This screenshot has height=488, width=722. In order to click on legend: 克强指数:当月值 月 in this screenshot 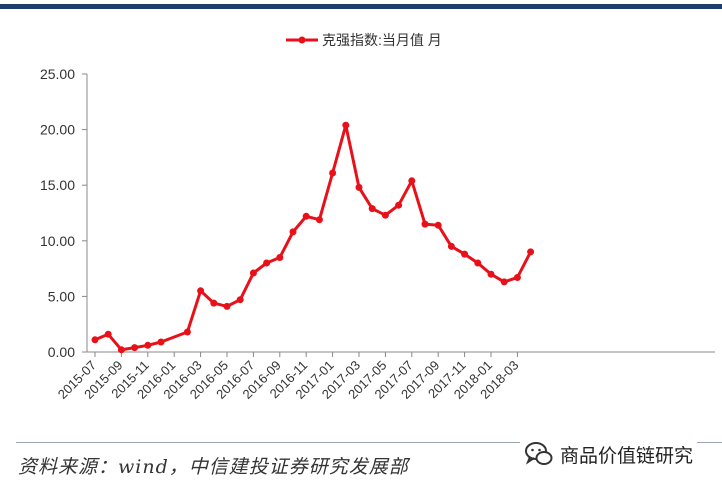, I will do `click(364, 40)`.